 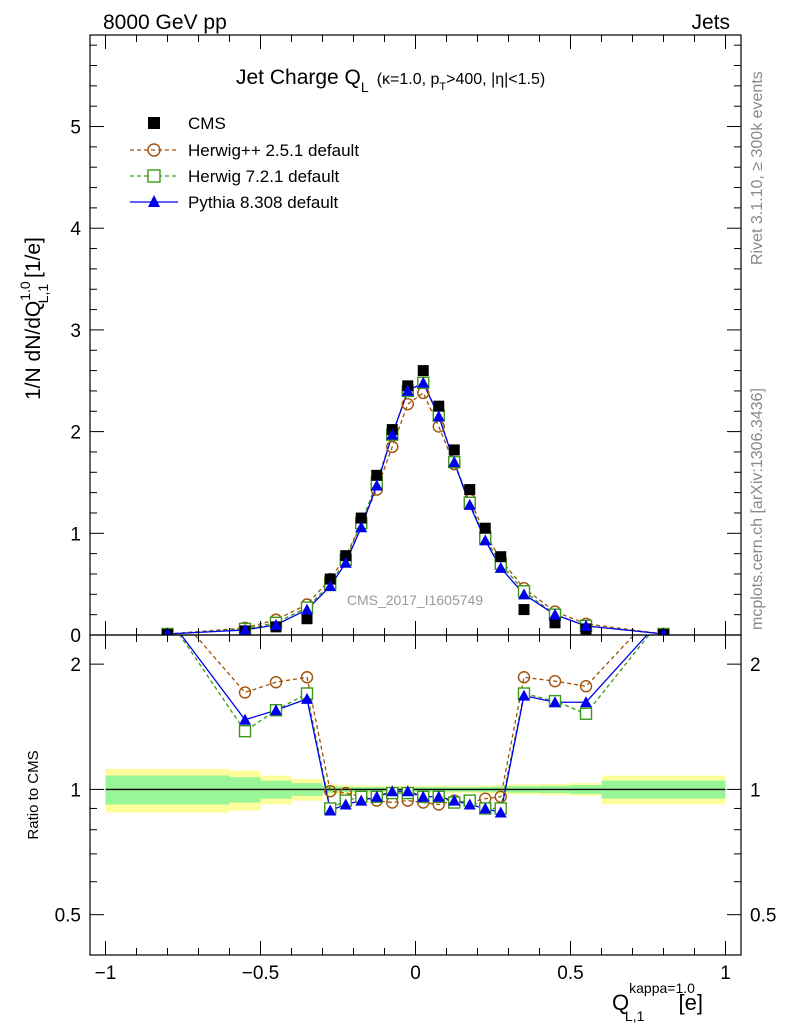 I want to click on main-ytick-label: 2, so click(x=75, y=433).